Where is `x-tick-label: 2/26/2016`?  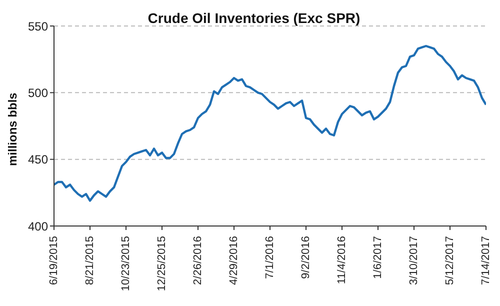
x-tick-label: 2/26/2016 is located at coordinates (198, 260).